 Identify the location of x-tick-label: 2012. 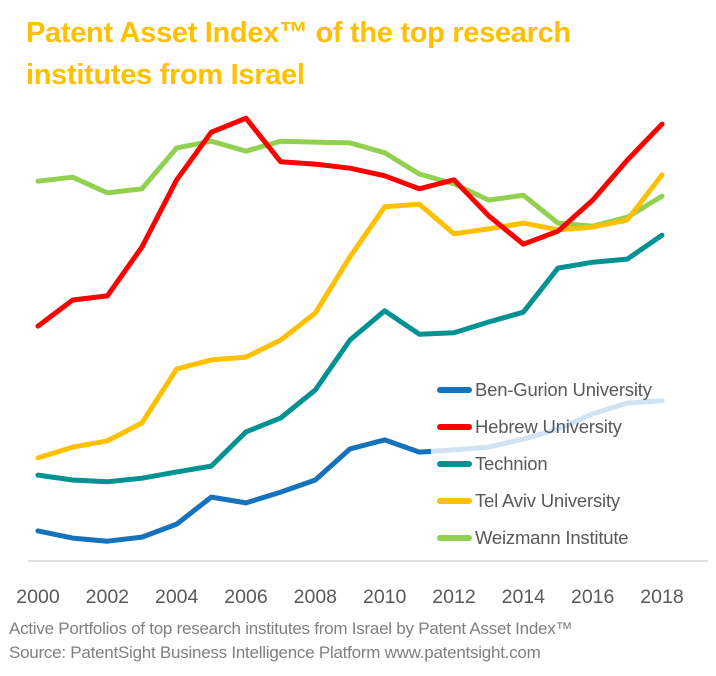
(453, 597).